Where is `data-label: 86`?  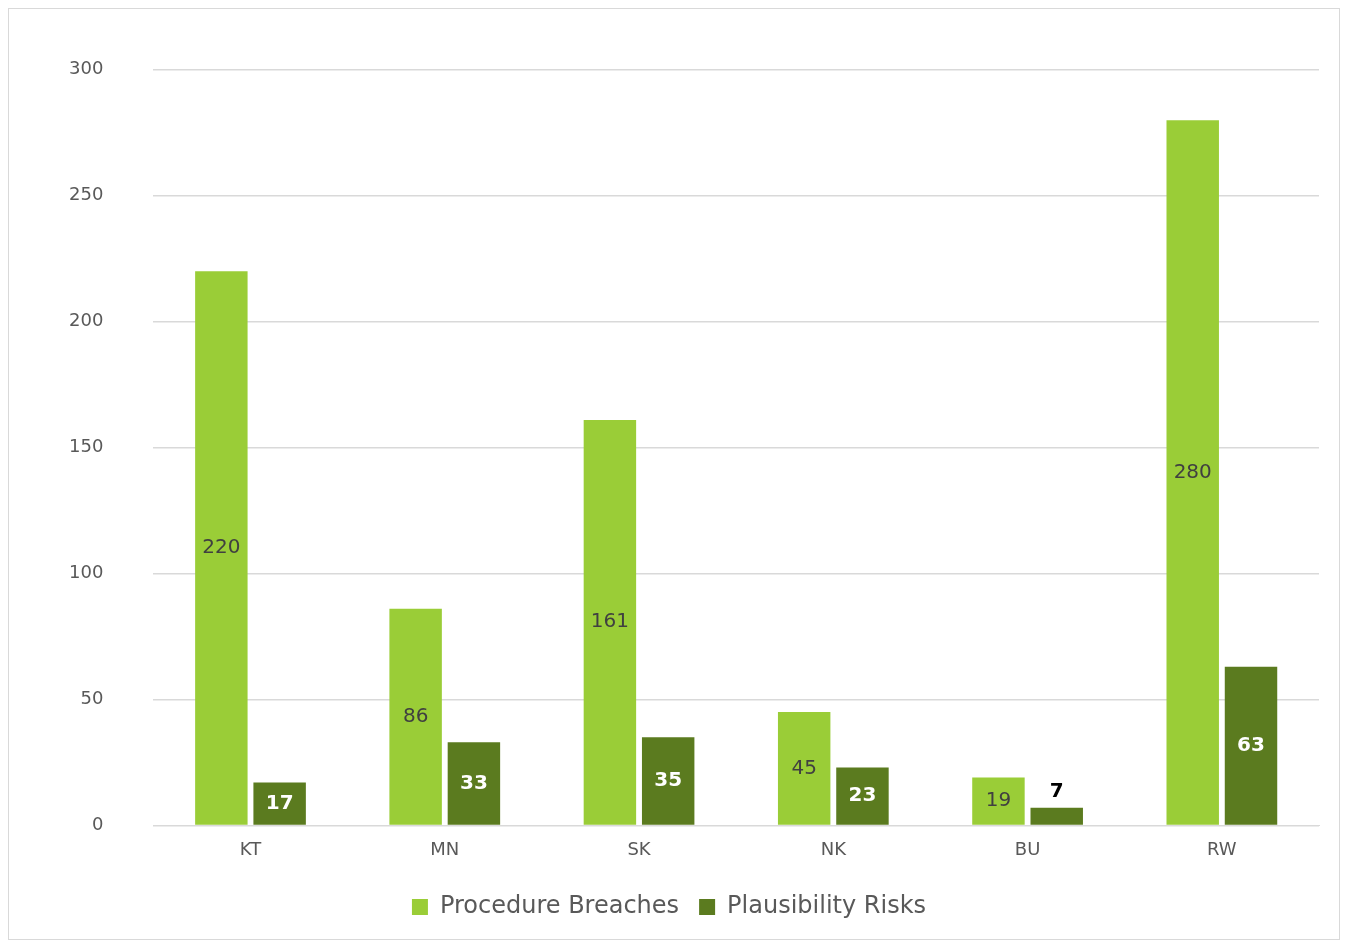 data-label: 86 is located at coordinates (415, 714).